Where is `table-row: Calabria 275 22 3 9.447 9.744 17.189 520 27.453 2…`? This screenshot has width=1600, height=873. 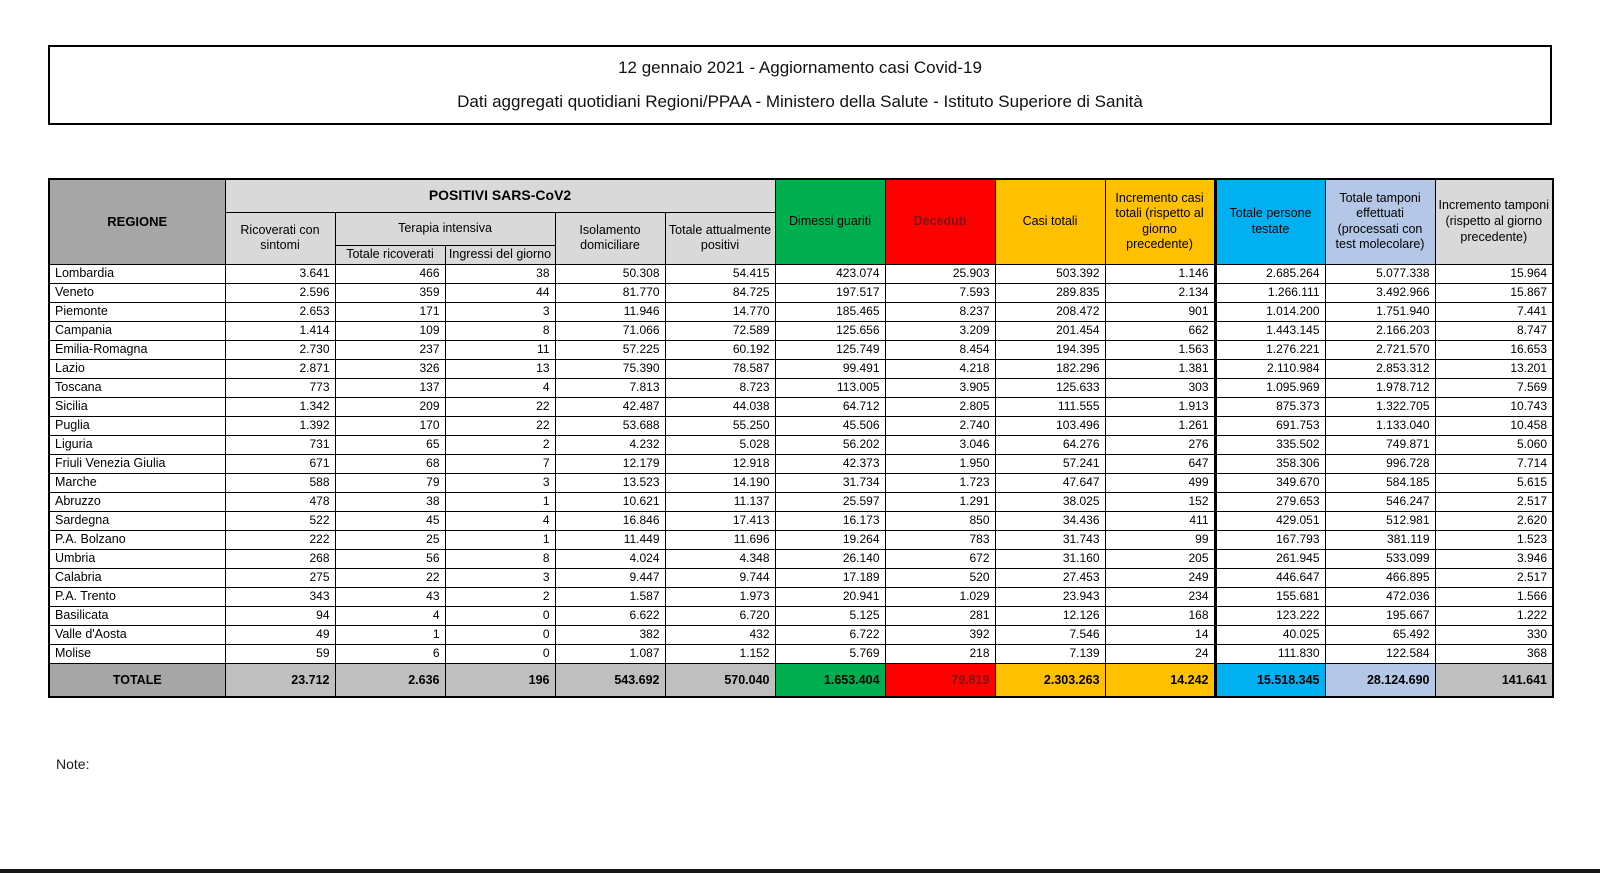 table-row: Calabria 275 22 3 9.447 9.744 17.189 520 27.453 2… is located at coordinates (801, 577).